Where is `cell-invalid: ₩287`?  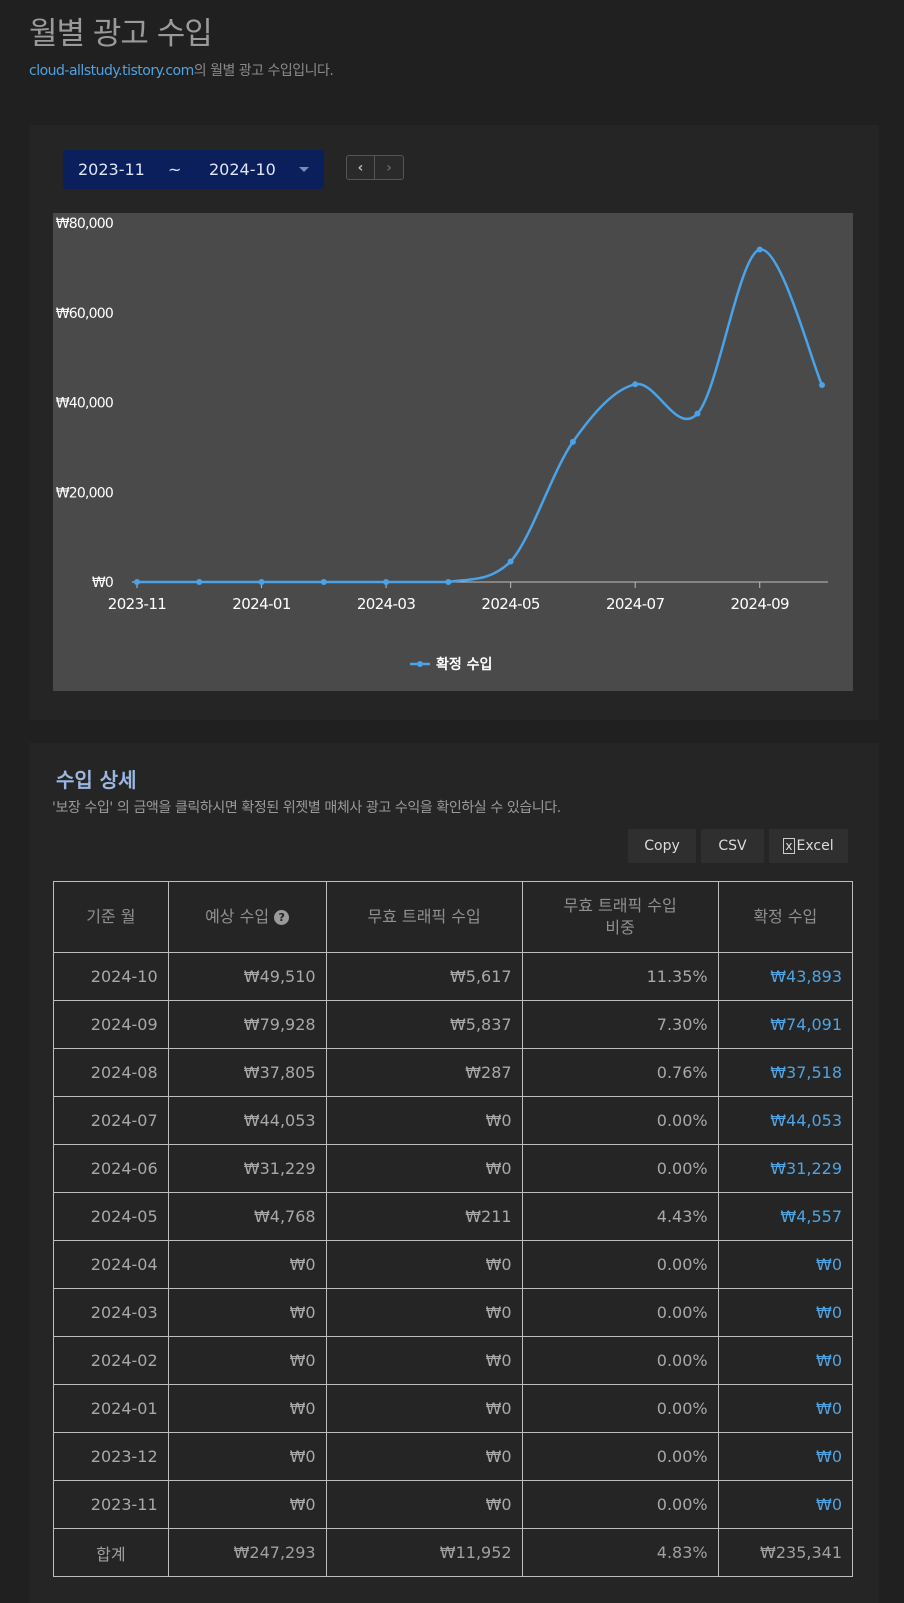 cell-invalid: ₩287 is located at coordinates (424, 1072).